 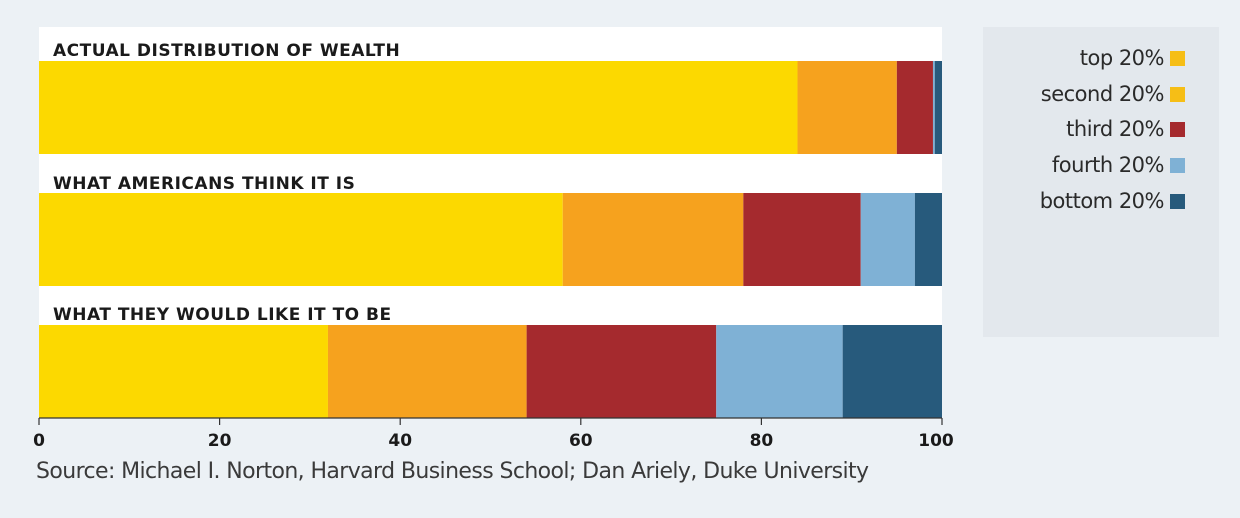 I want to click on legend-item-bottom-20: bottom 20%, so click(x=1112, y=201).